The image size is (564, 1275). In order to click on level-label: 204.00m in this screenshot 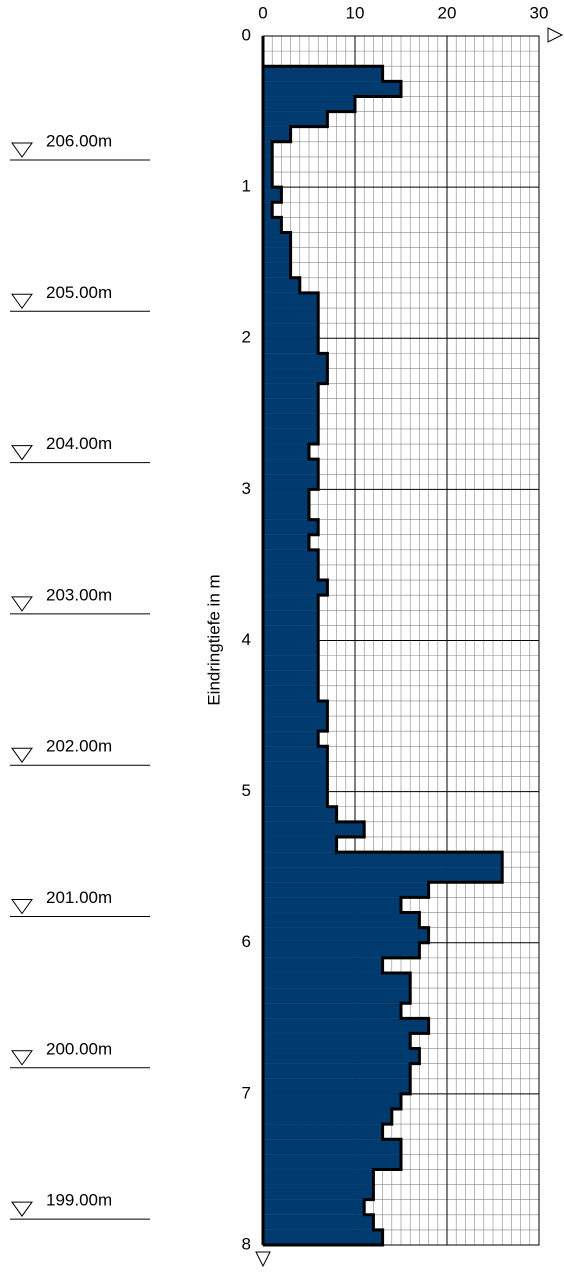, I will do `click(79, 443)`.